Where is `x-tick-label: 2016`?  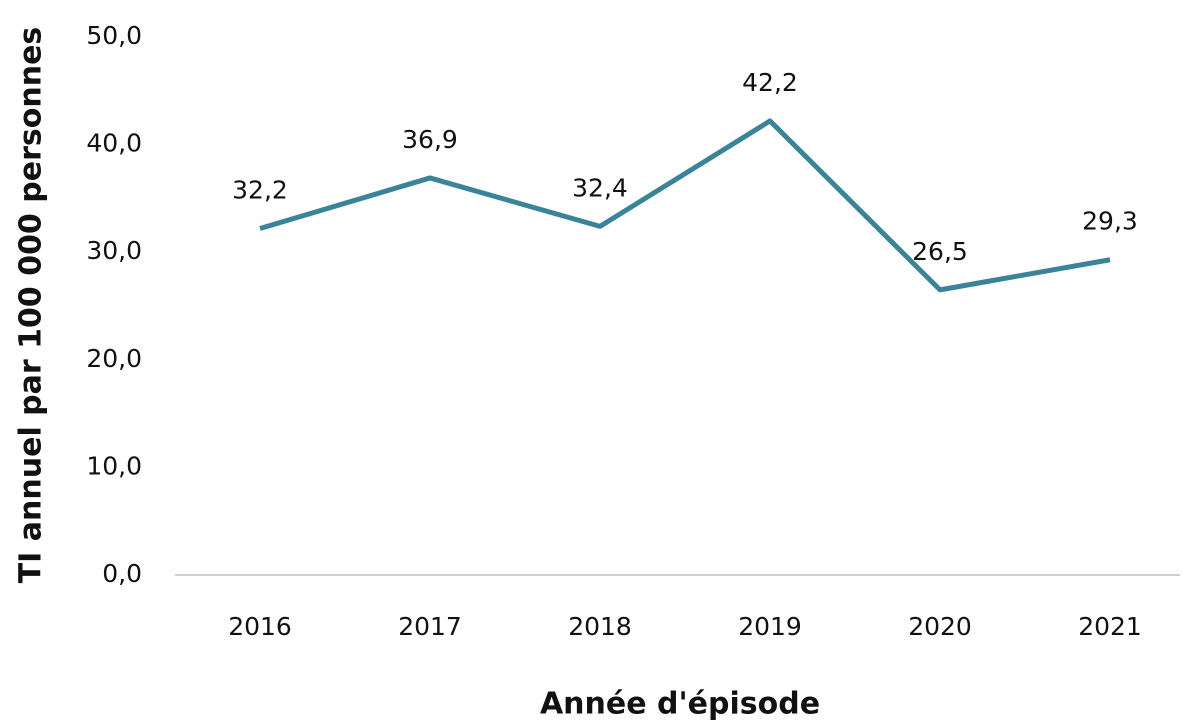
x-tick-label: 2016 is located at coordinates (260, 626).